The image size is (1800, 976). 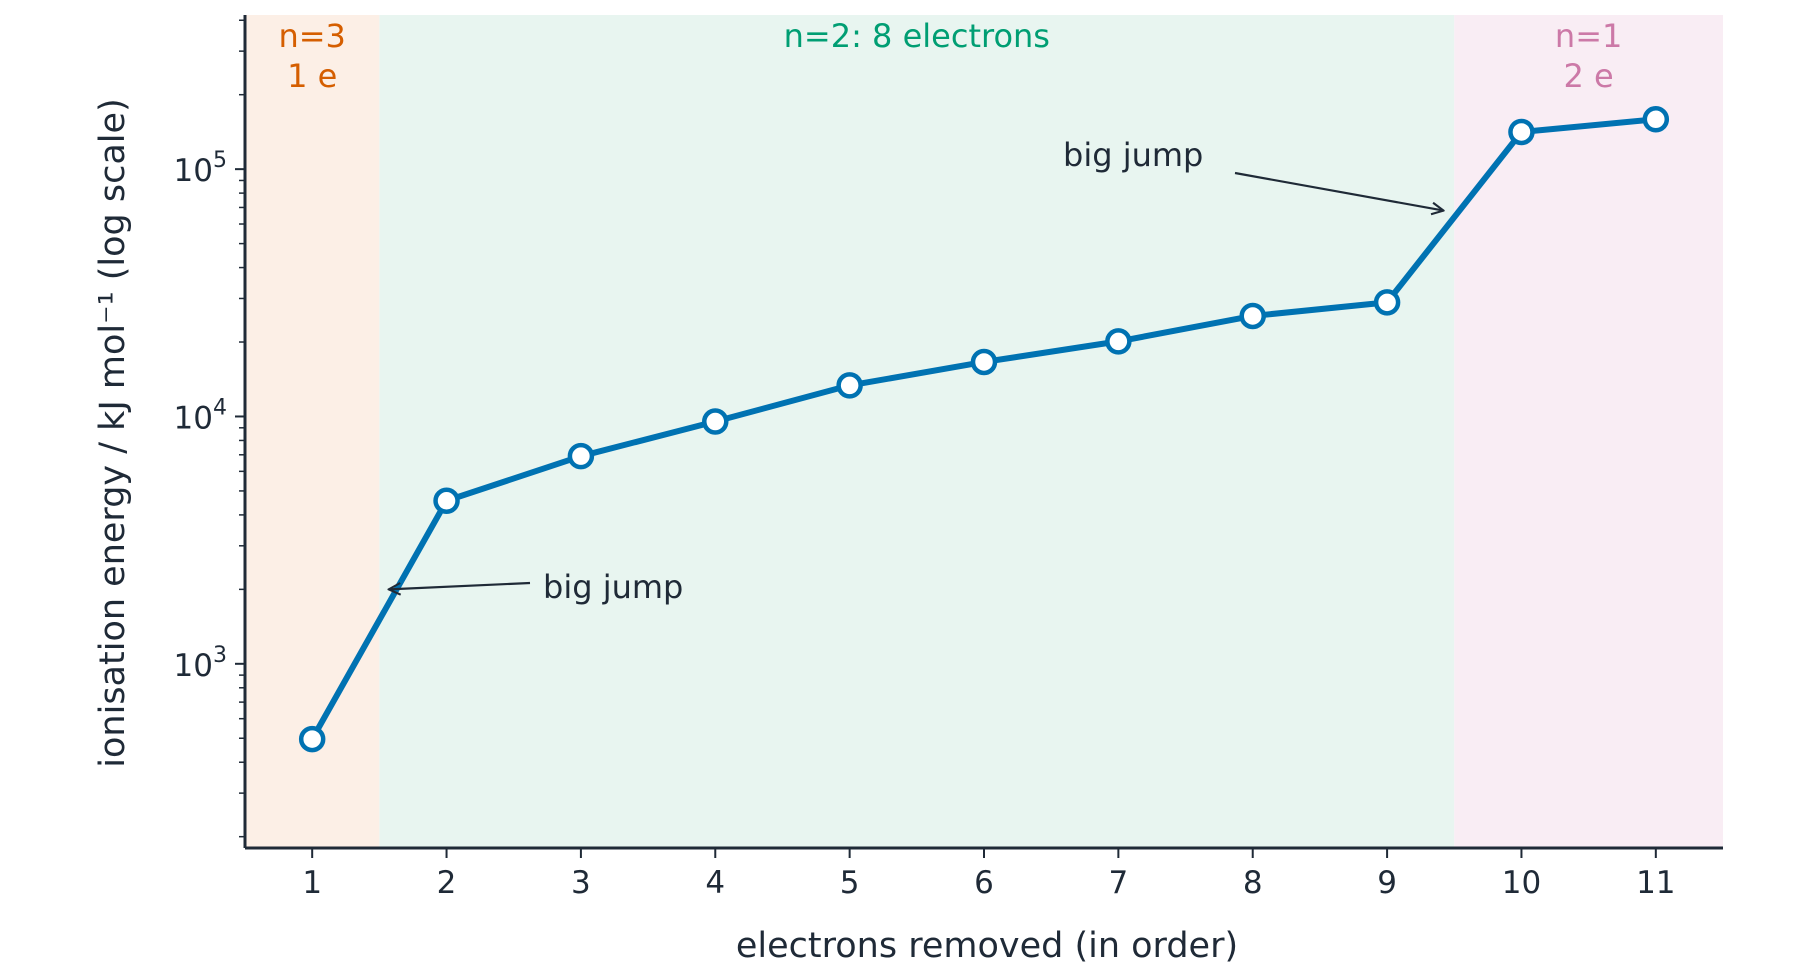 What do you see at coordinates (200, 168) in the screenshot?
I see `y-tick-label-100000: 10⁵` at bounding box center [200, 168].